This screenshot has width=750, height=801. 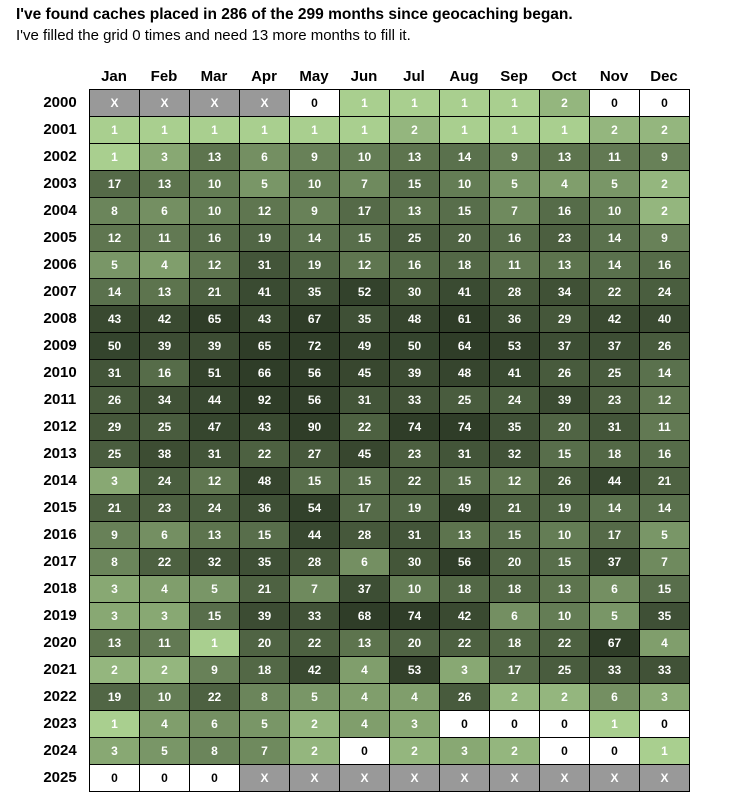 What do you see at coordinates (314, 76) in the screenshot?
I see `month-label: May` at bounding box center [314, 76].